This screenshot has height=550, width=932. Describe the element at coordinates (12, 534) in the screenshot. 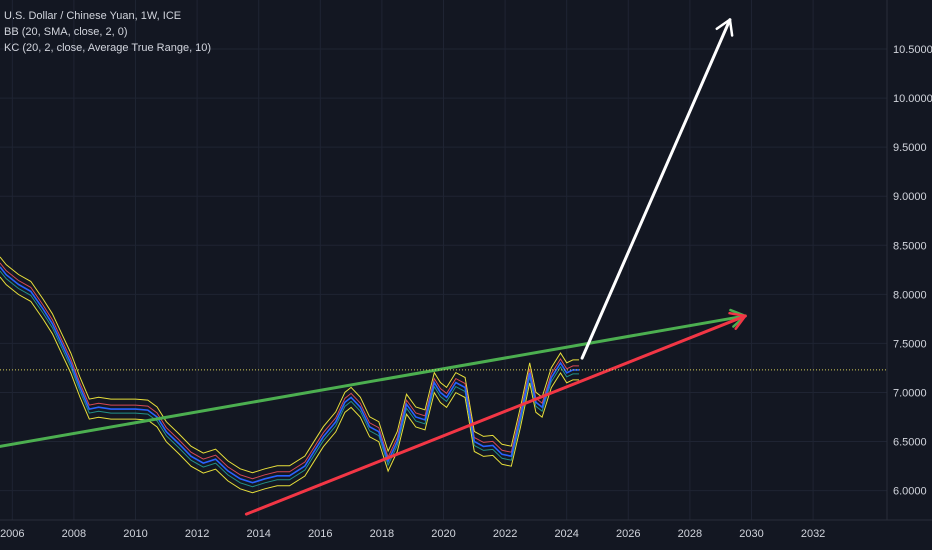

I see `x-tick-label: 2006` at that location.